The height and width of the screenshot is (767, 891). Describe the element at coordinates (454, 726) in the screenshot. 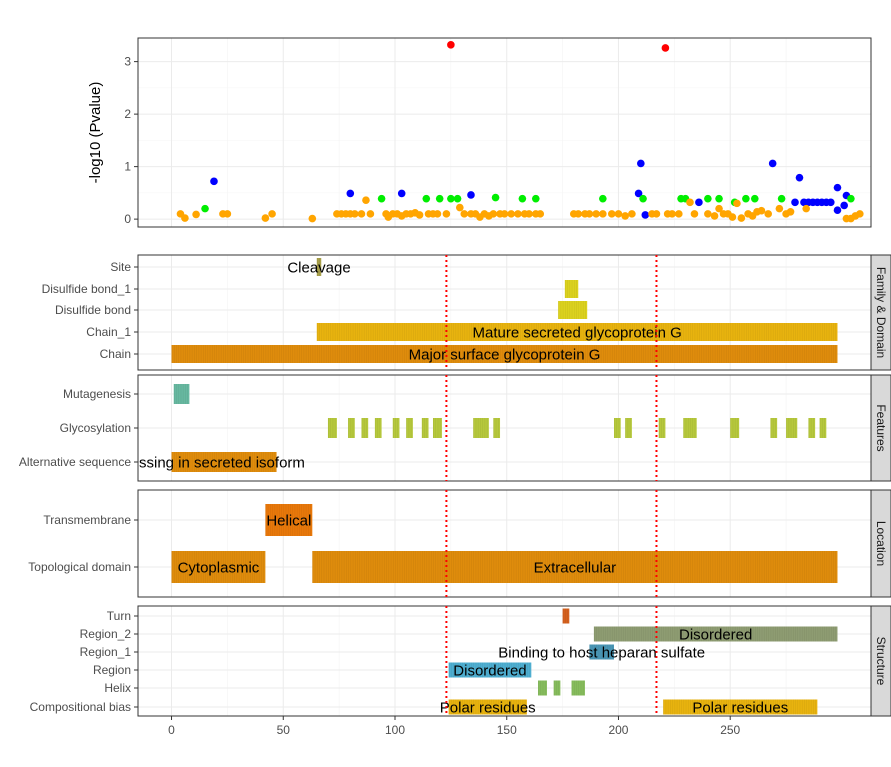

I see `x-axis: 0 50 100 150 200 250` at that location.